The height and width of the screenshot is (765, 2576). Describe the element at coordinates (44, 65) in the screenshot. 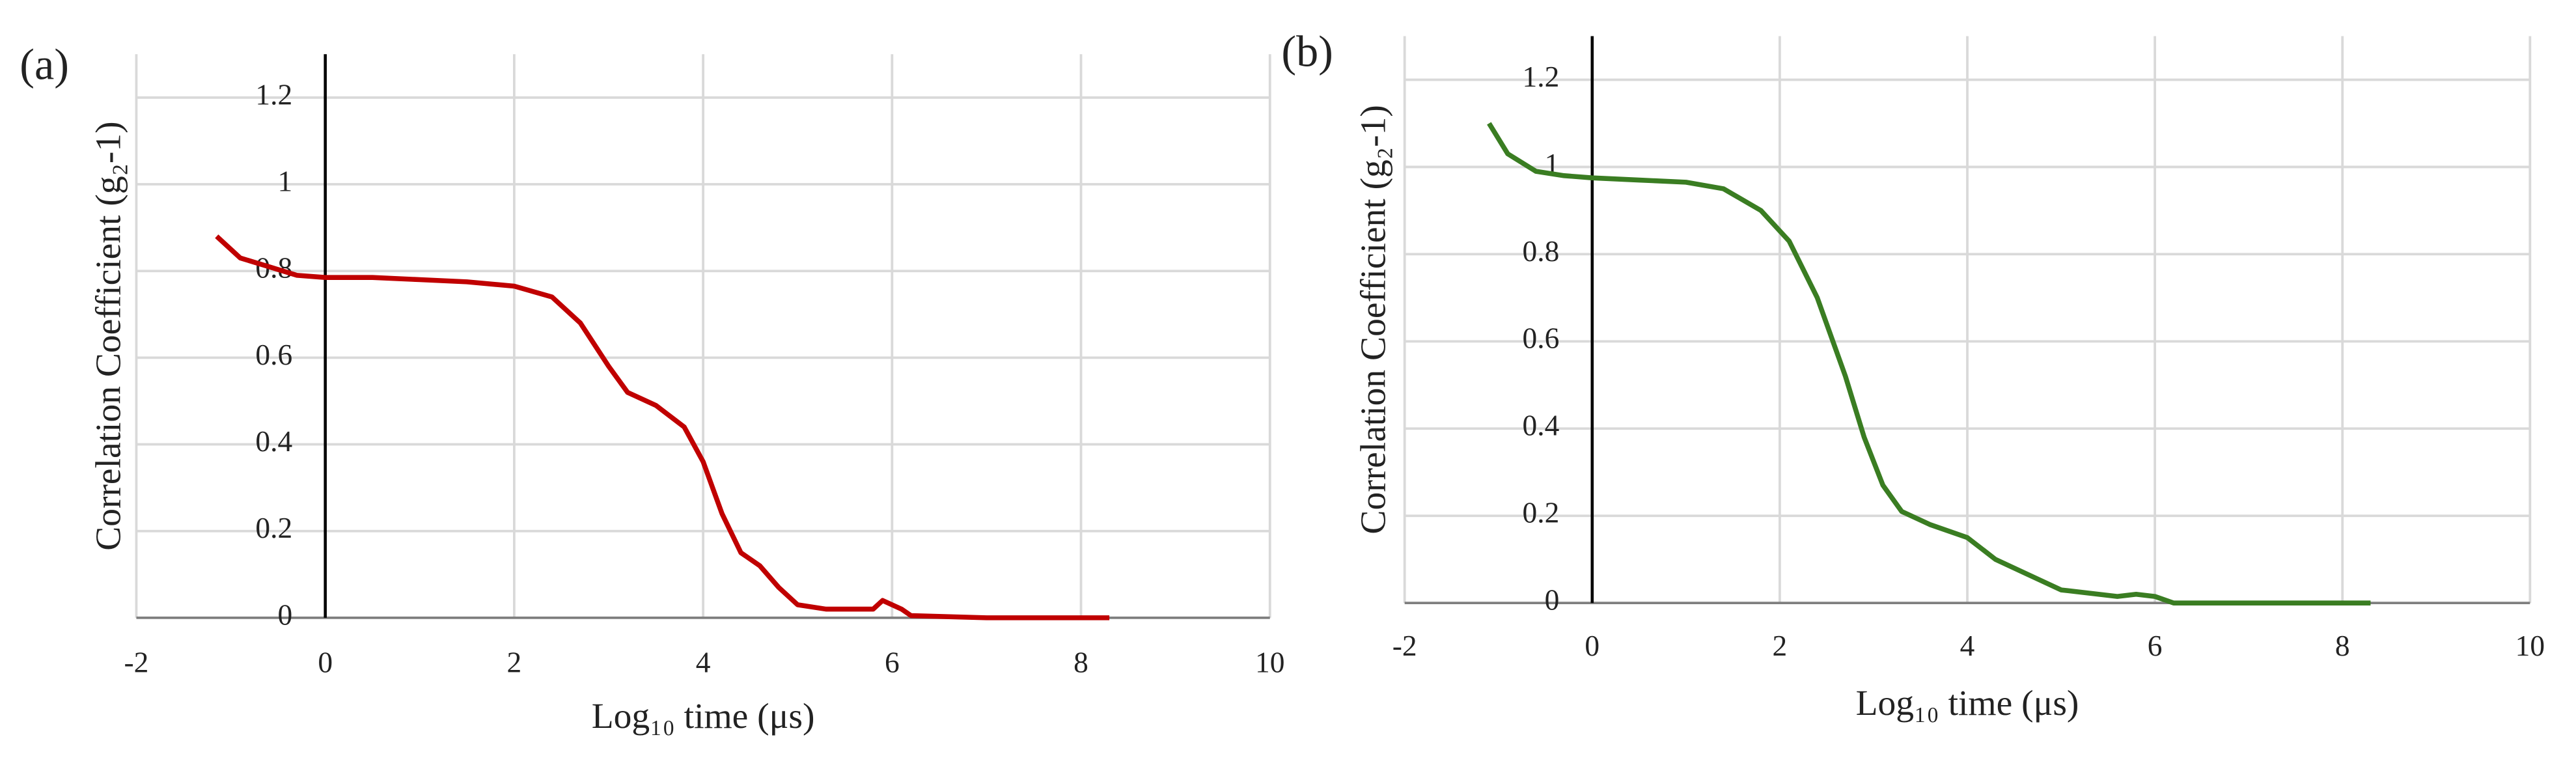

I see `panel-label: (a)` at that location.